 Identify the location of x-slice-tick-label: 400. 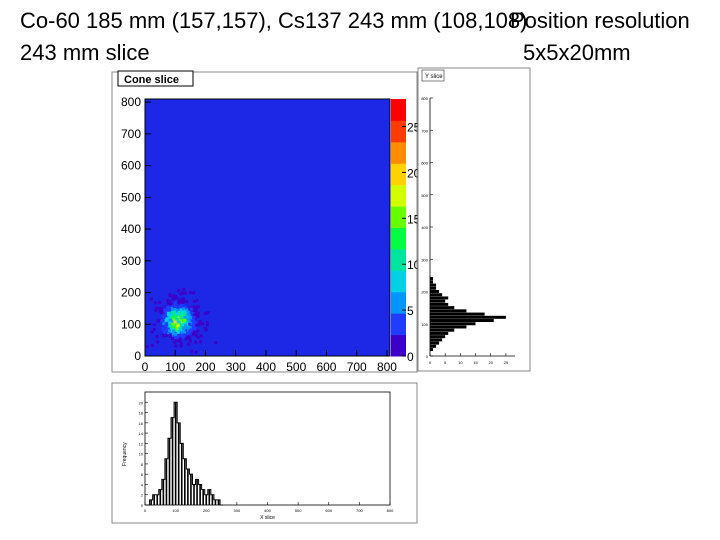
(267, 510).